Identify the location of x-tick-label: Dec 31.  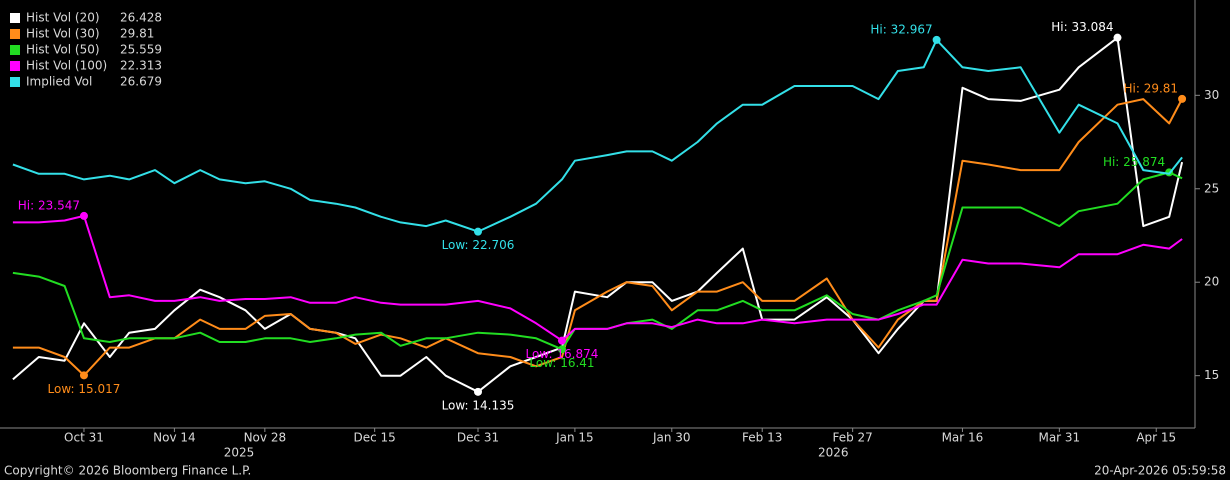
(478, 438).